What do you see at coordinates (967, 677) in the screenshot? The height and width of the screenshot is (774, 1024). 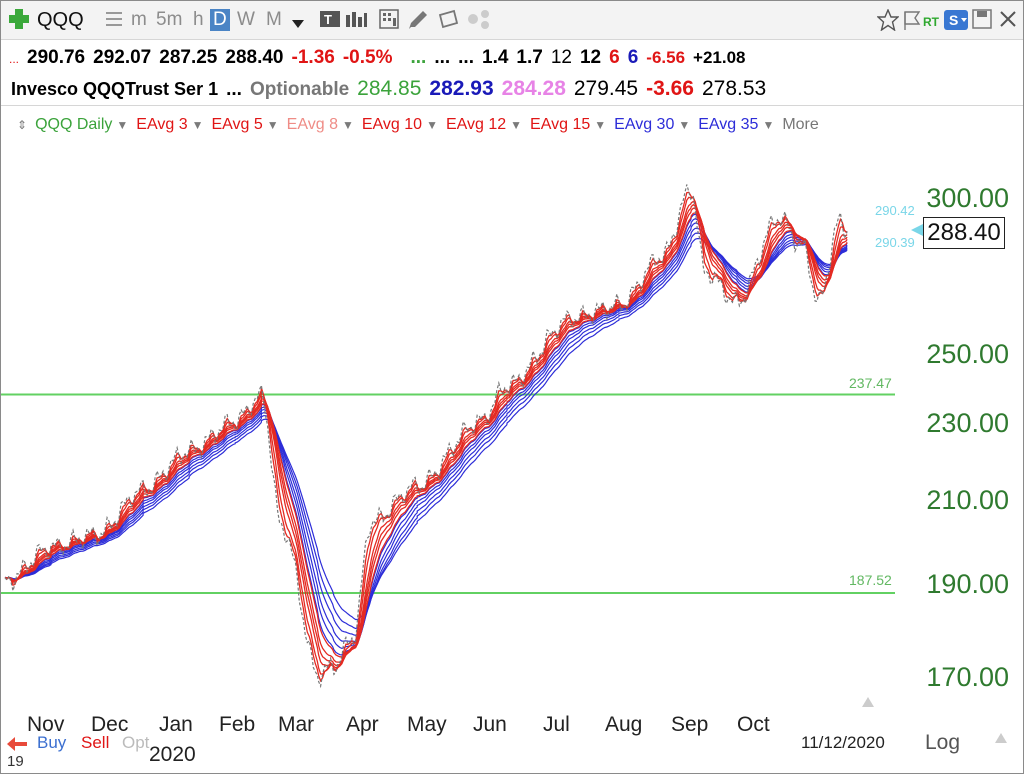 I see `y-tick-170: 170.00` at bounding box center [967, 677].